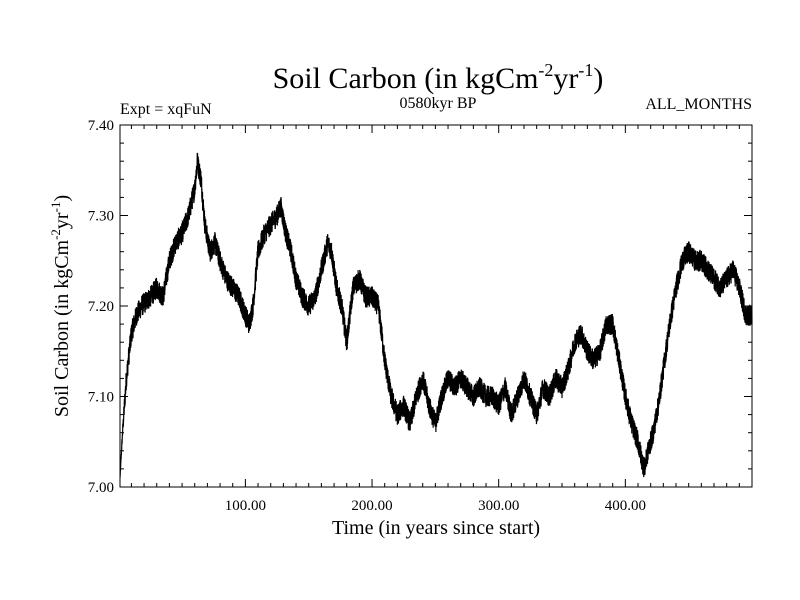 The image size is (800, 600). What do you see at coordinates (60, 306) in the screenshot?
I see `y-axis-label: Soil Carbon (in kgCm-2yr-1)` at bounding box center [60, 306].